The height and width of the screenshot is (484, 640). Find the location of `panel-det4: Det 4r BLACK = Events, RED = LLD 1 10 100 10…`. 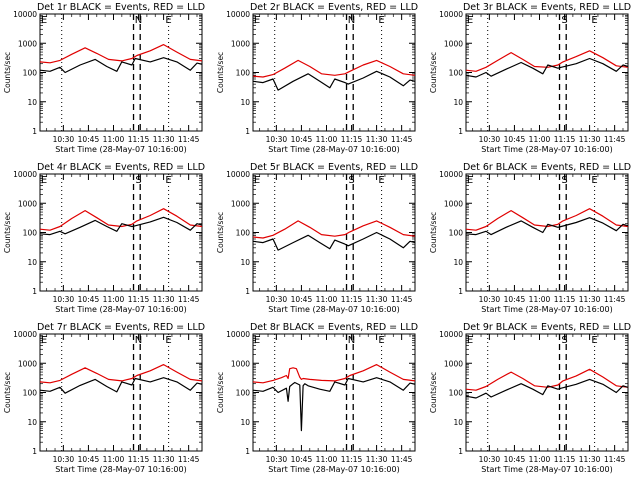

panel-det4: Det 4r BLACK = Events, RED = LLD 1 10 100 10… is located at coordinates (104, 238).